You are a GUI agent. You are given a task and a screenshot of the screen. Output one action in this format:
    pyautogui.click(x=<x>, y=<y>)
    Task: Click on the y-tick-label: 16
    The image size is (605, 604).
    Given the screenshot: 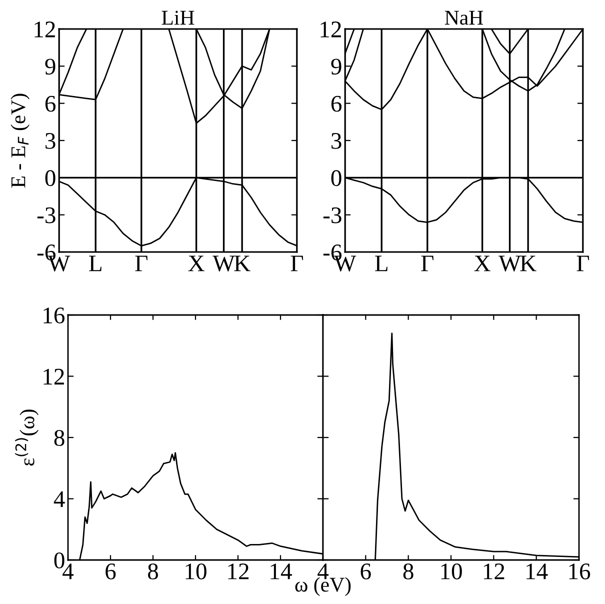 What is the action you would take?
    pyautogui.click(x=54, y=316)
    